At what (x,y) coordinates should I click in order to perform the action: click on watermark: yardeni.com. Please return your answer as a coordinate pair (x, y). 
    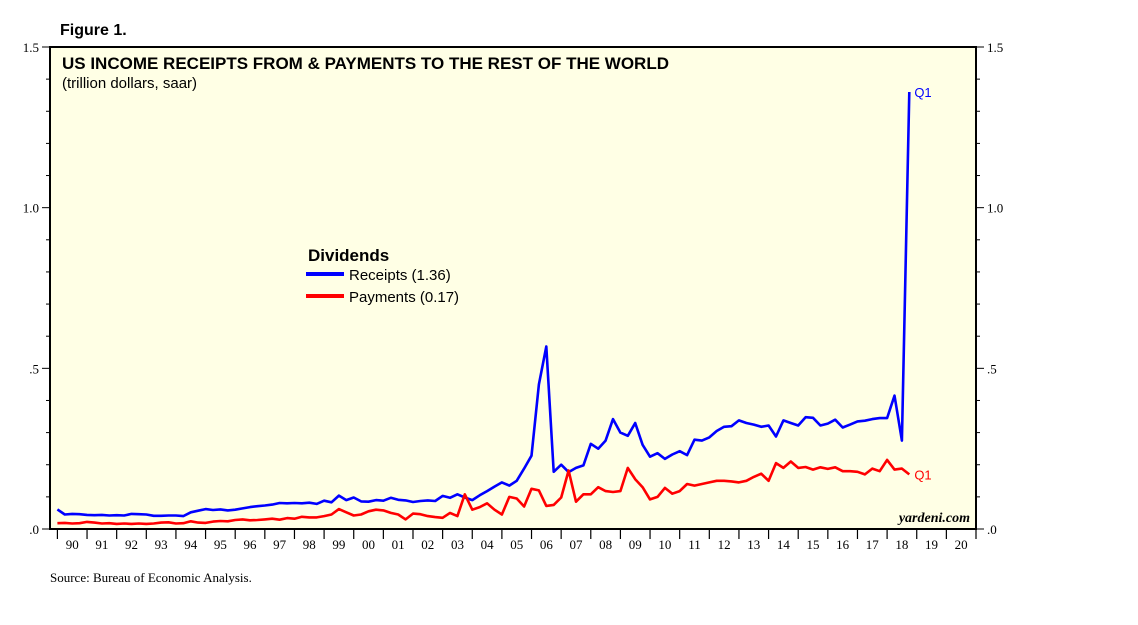
    Looking at the image, I should click on (933, 518).